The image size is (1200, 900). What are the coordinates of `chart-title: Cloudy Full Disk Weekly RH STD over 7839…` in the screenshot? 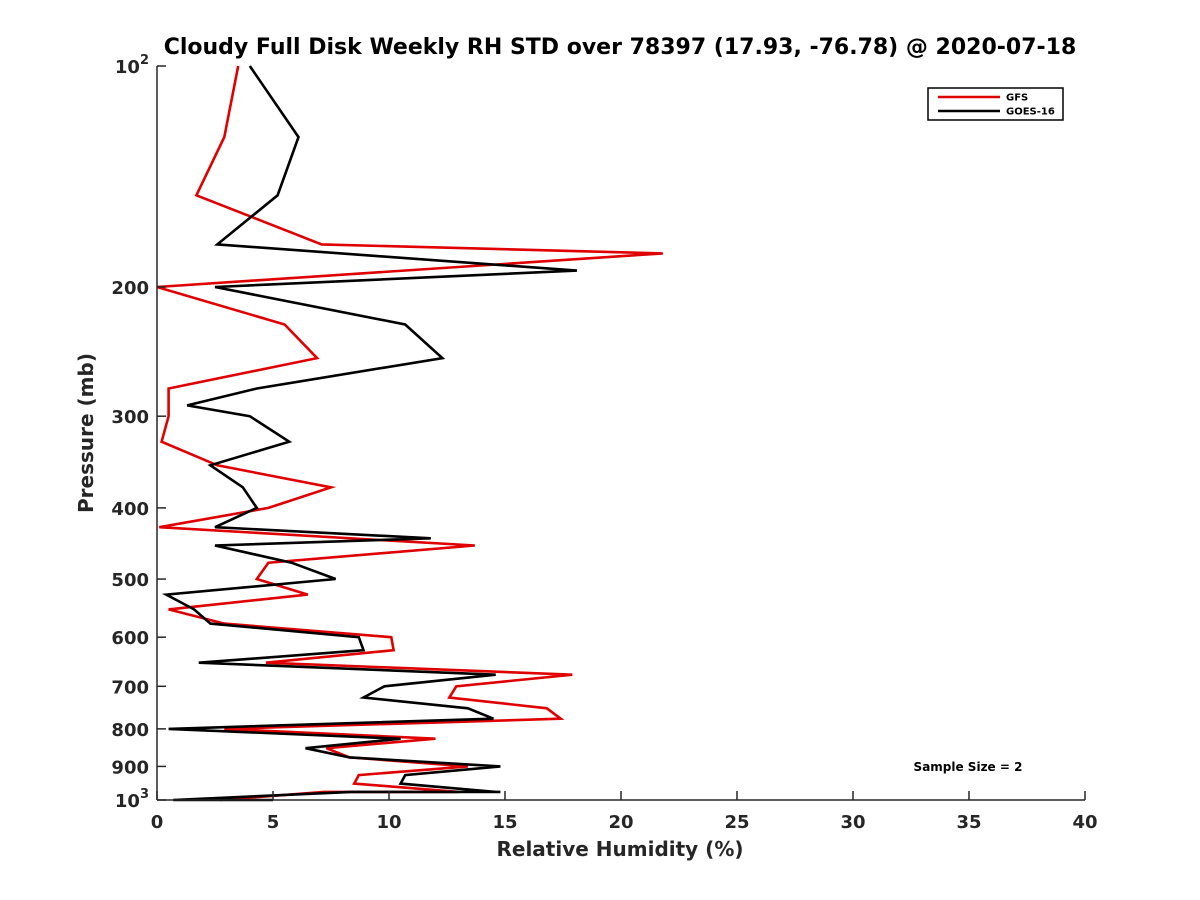 It's located at (620, 47).